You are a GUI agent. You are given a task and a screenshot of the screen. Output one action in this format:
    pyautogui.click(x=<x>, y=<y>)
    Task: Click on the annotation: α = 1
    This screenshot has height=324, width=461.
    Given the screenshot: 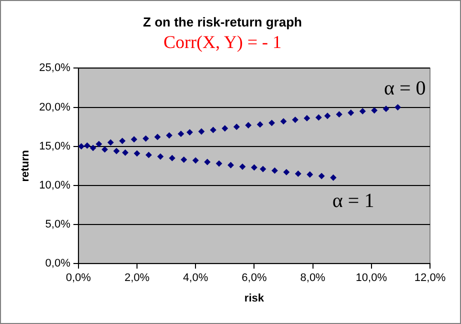 What is the action you would take?
    pyautogui.click(x=353, y=201)
    